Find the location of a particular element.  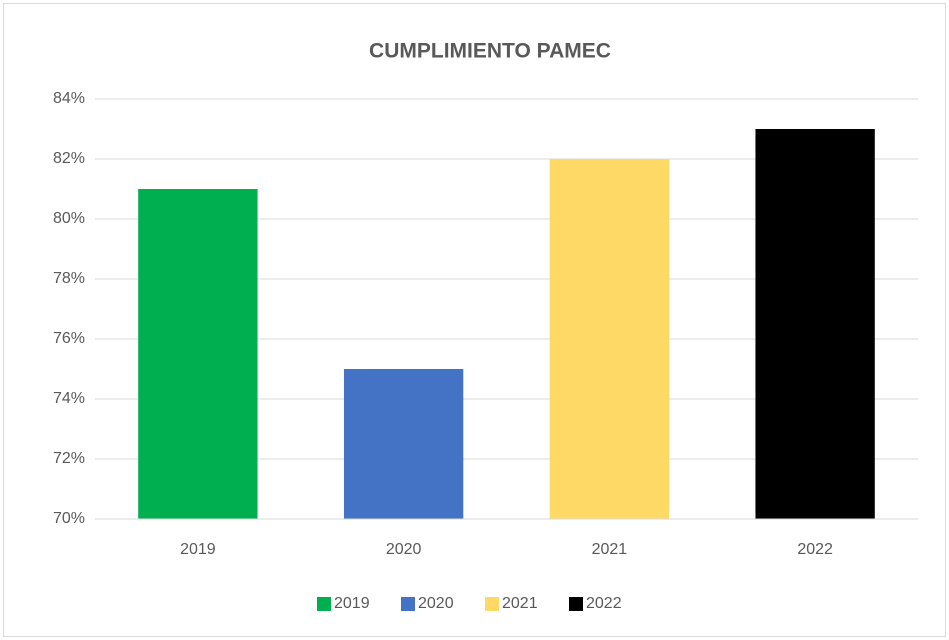

y-tick-label: 70% is located at coordinates (69, 518).